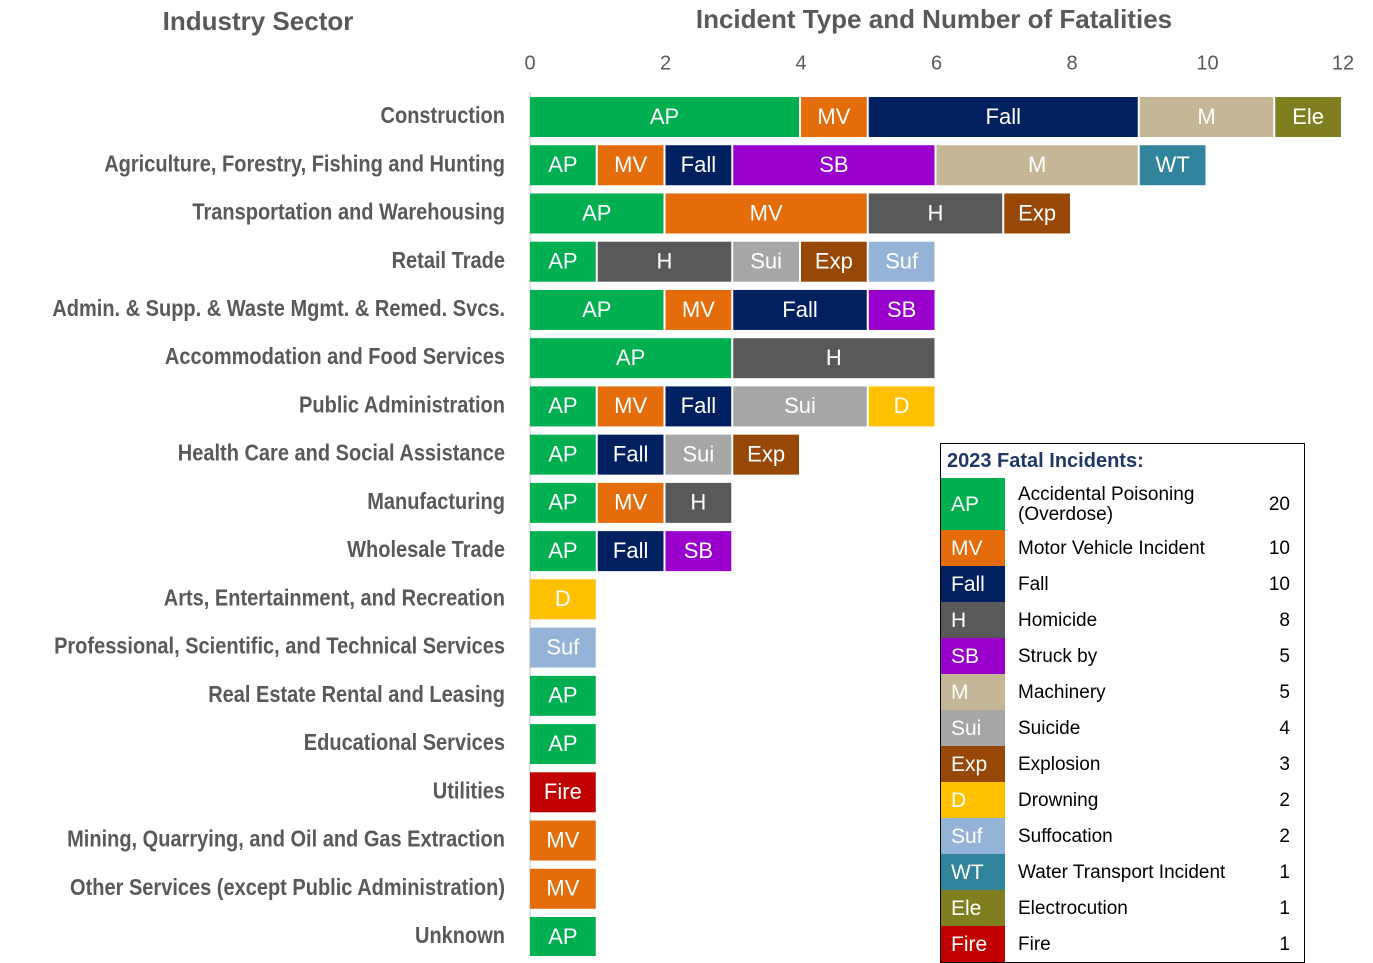 The height and width of the screenshot is (963, 1373). What do you see at coordinates (402, 404) in the screenshot?
I see `category-label: Public Administration` at bounding box center [402, 404].